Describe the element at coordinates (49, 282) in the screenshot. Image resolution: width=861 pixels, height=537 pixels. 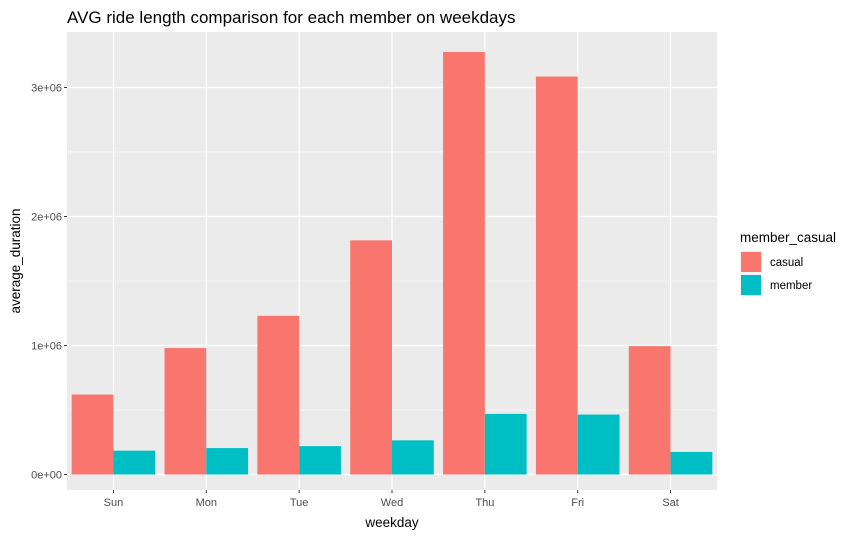
I see `y-tick-labels: 0e+00 1e+06 2e+06 3e+06` at that location.